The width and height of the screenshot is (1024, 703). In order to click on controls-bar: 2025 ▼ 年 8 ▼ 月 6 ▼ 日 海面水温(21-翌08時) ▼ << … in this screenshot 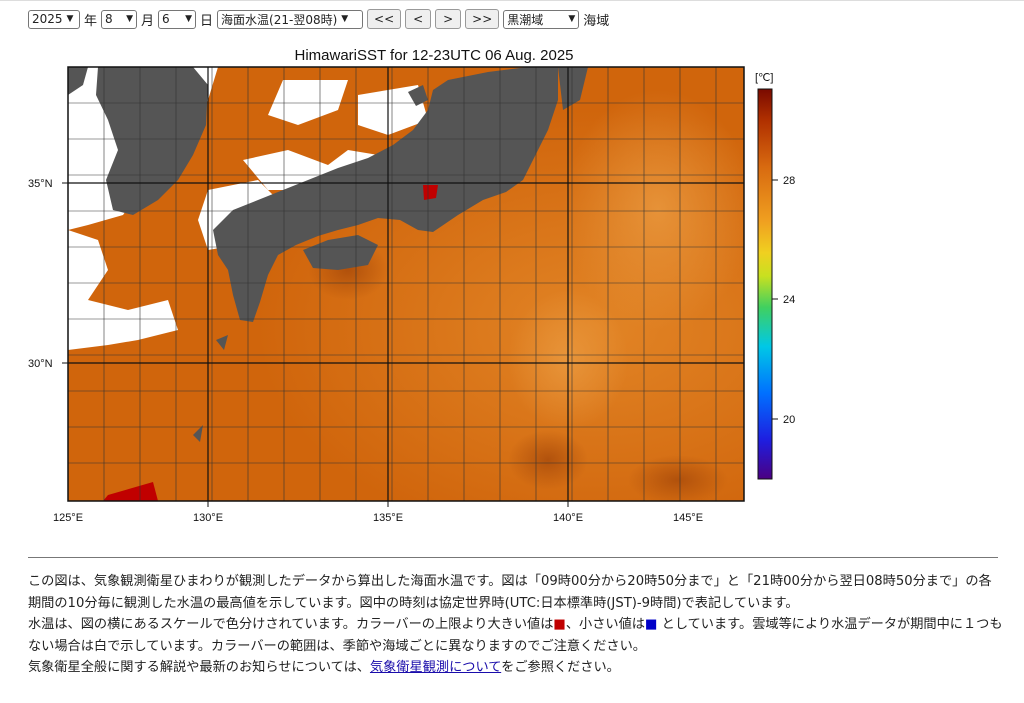, I will do `click(318, 19)`.